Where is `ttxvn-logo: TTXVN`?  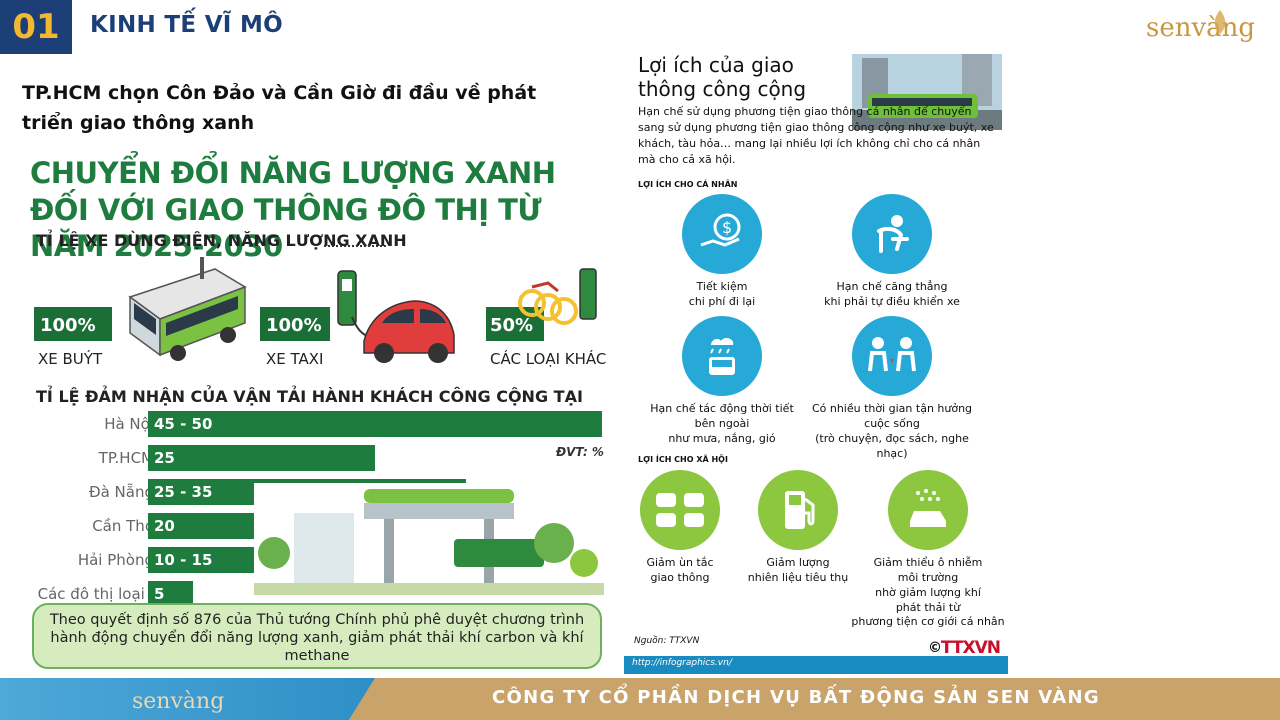
ttxvn-logo: TTXVN is located at coordinates (970, 648).